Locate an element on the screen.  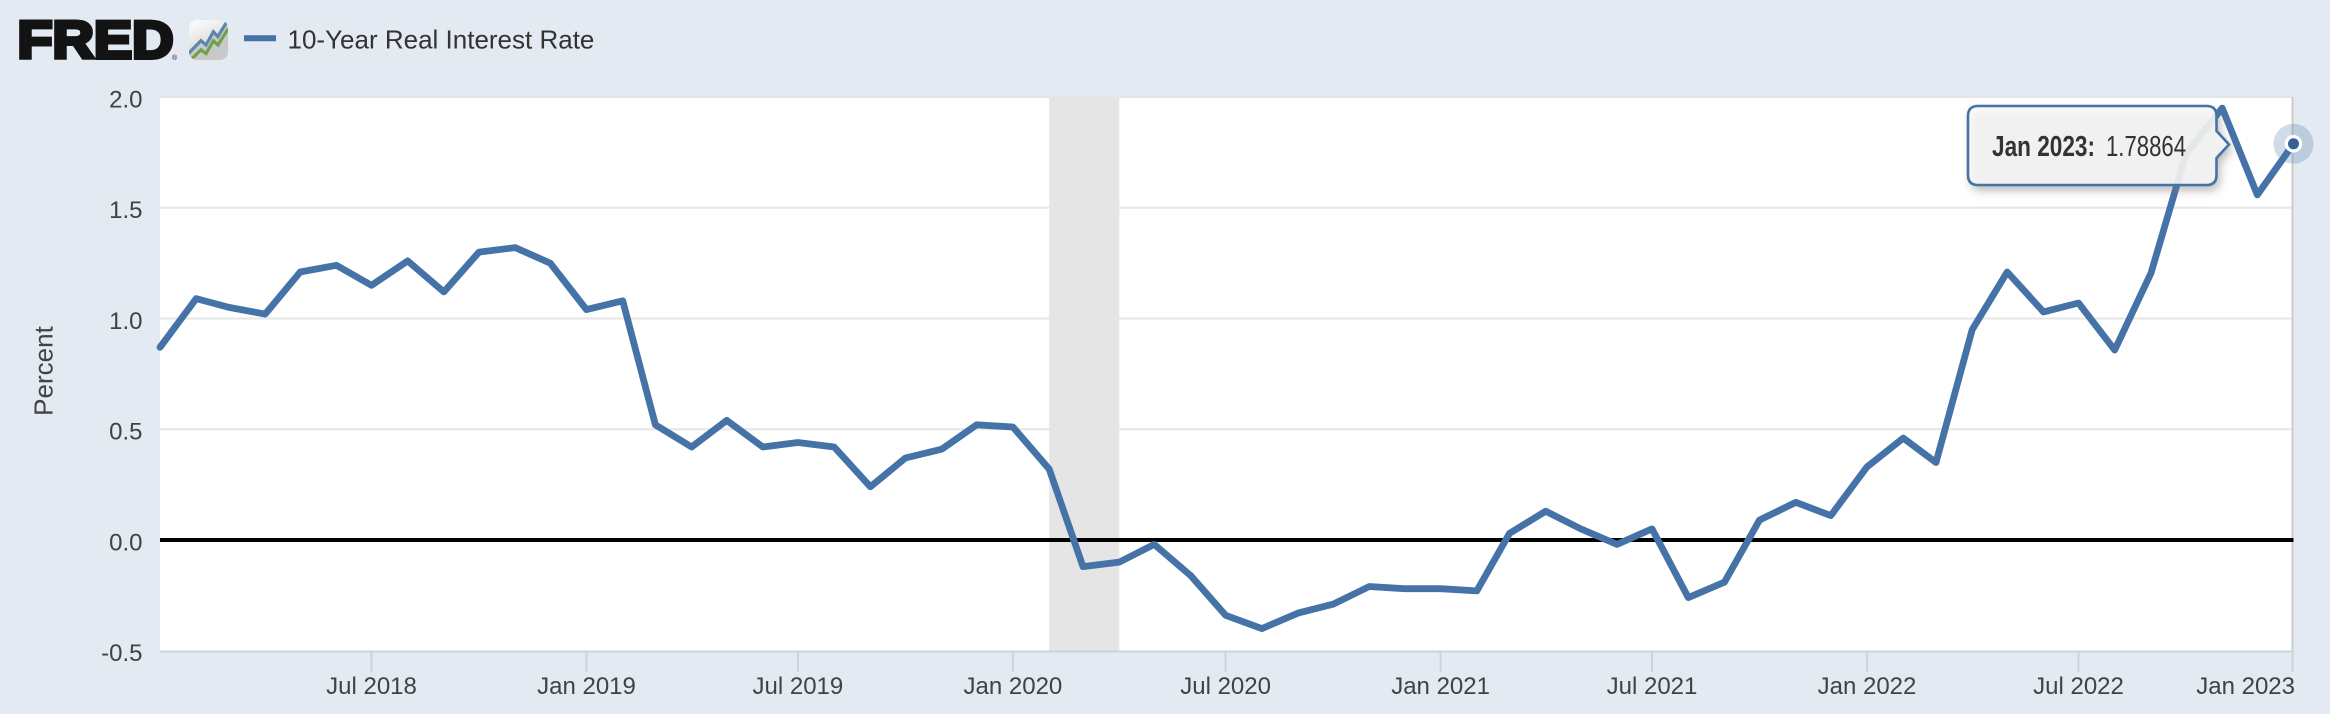
svg-text: Jul 2018 is located at coordinates (371, 686).